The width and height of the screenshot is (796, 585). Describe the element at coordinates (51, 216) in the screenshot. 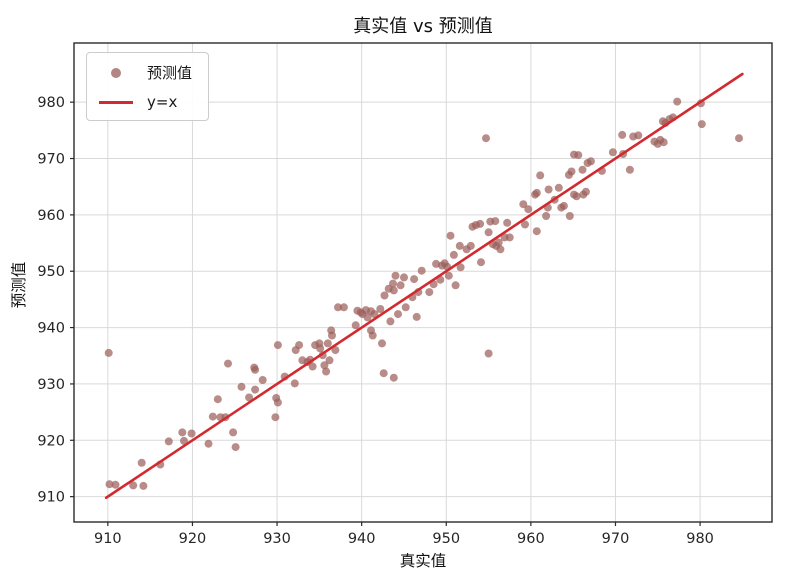

I see `y-tick-label: 960` at that location.